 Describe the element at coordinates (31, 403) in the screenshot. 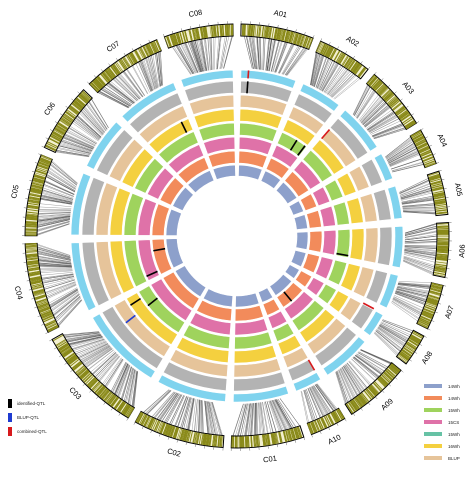

I see `qtl-label-identified: identified-QTL` at that location.